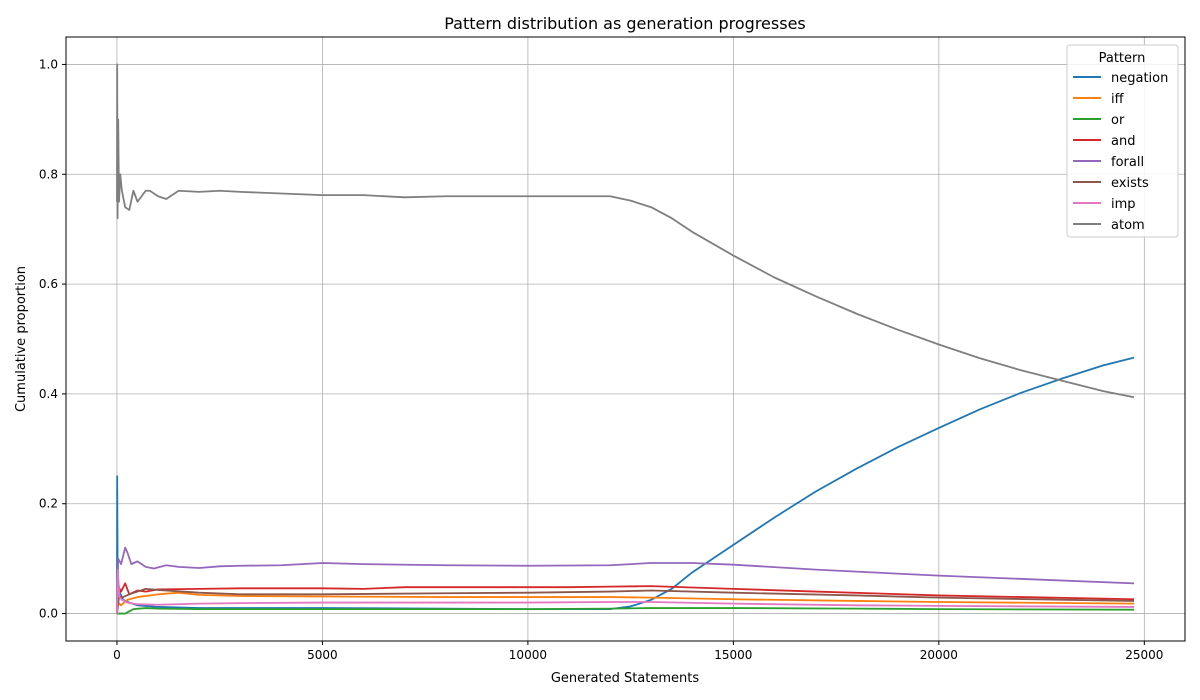 This screenshot has width=1200, height=700. Describe the element at coordinates (1123, 204) in the screenshot. I see `legend-label-imp: imp` at that location.